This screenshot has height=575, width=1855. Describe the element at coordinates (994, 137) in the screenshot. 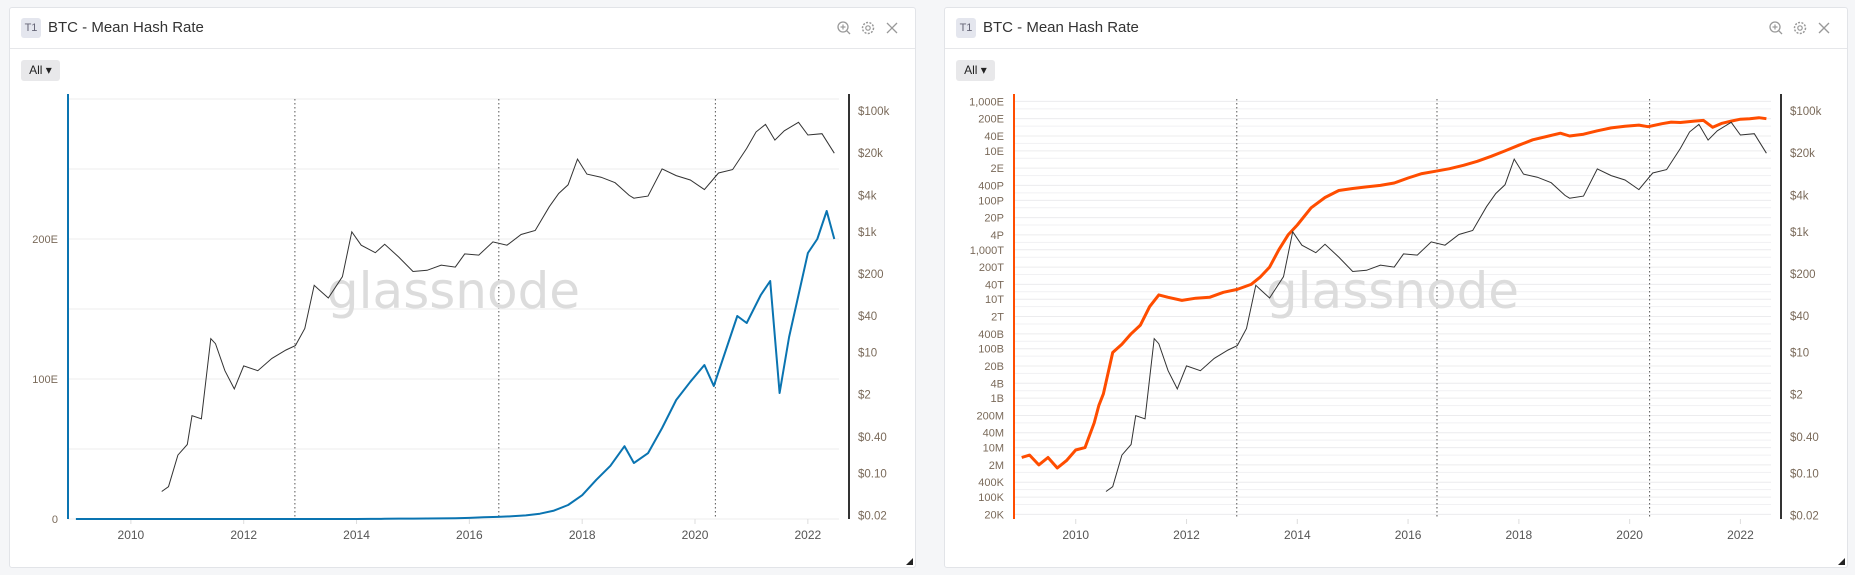

I see `y-left-tick-label: 40E` at that location.